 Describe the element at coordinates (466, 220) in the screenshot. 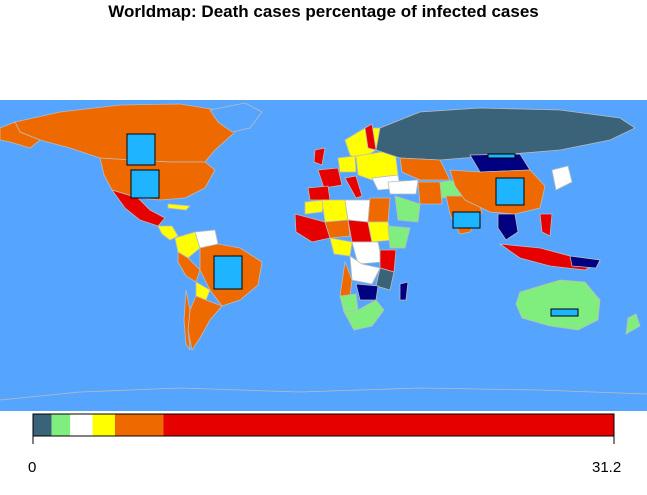

I see `bubble-india` at that location.